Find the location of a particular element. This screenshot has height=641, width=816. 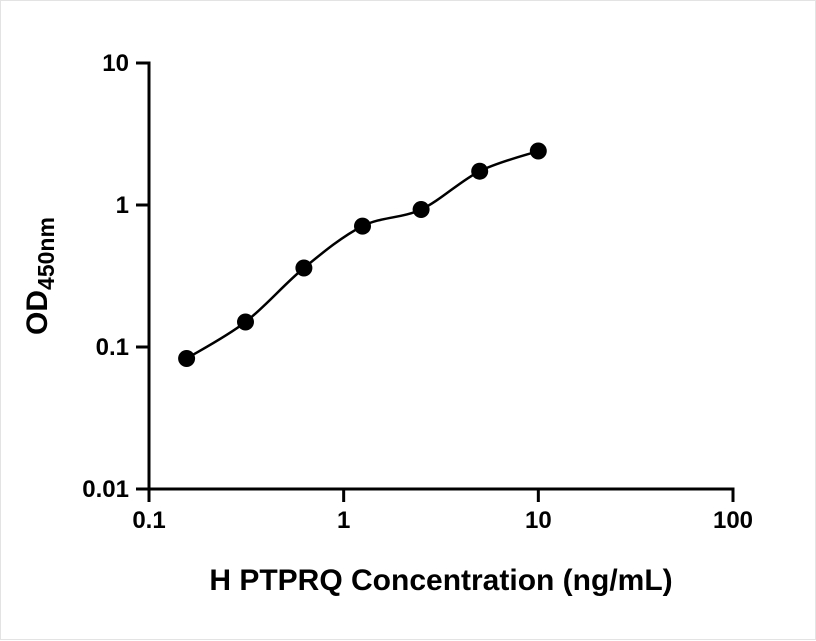

x-axis-tick-label: 100 is located at coordinates (733, 520).